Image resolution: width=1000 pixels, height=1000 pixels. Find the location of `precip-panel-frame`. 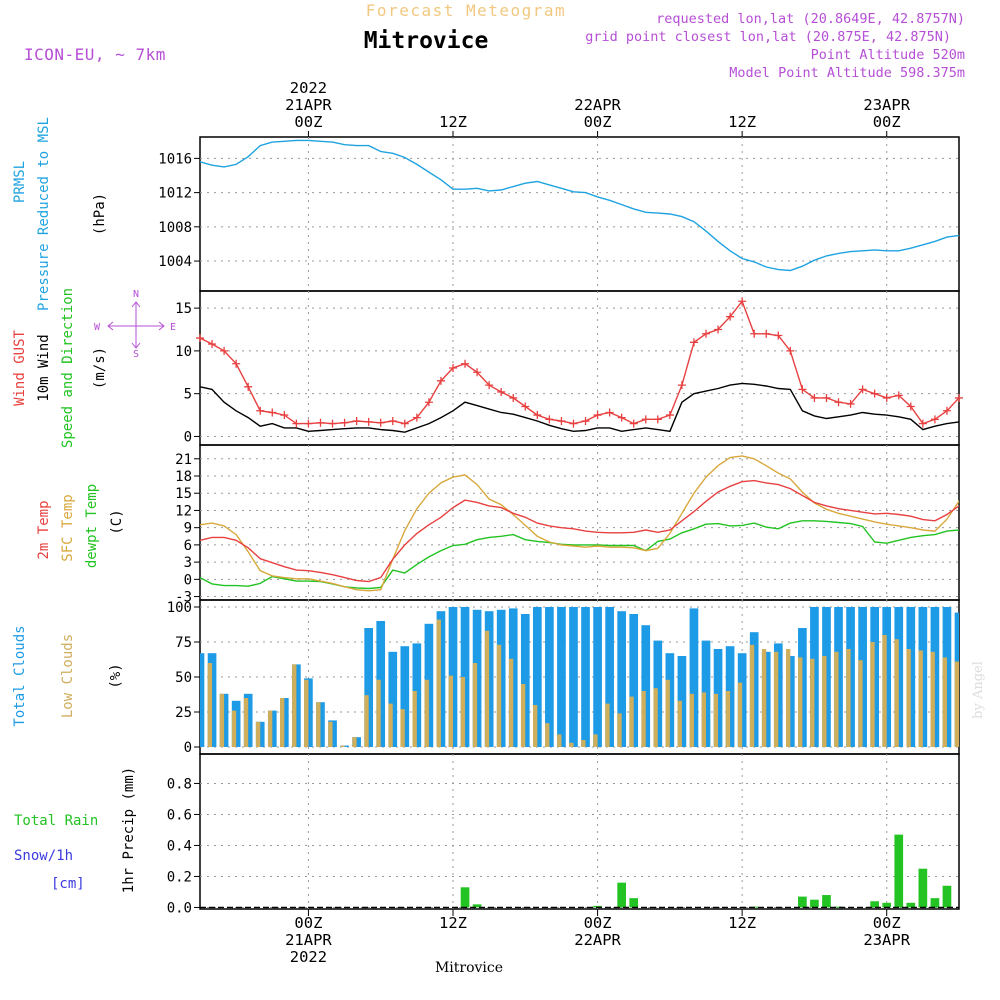

precip-panel-frame is located at coordinates (579, 831).